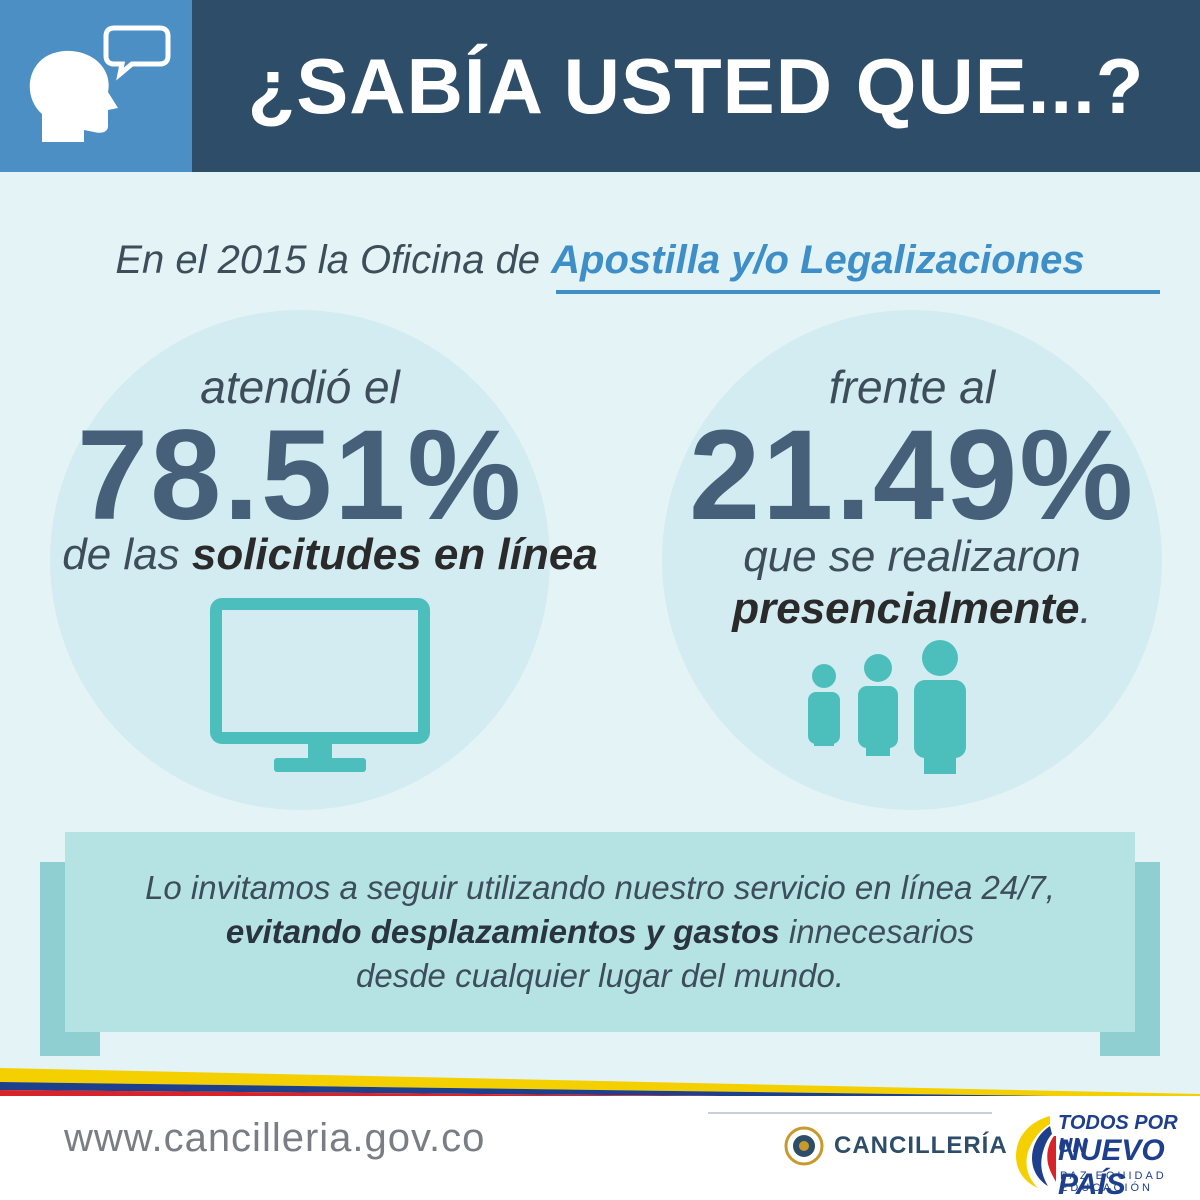 This screenshot has width=1200, height=1200. I want to click on header-bar: ¿SABÍA USTED QUE...?, so click(600, 86).